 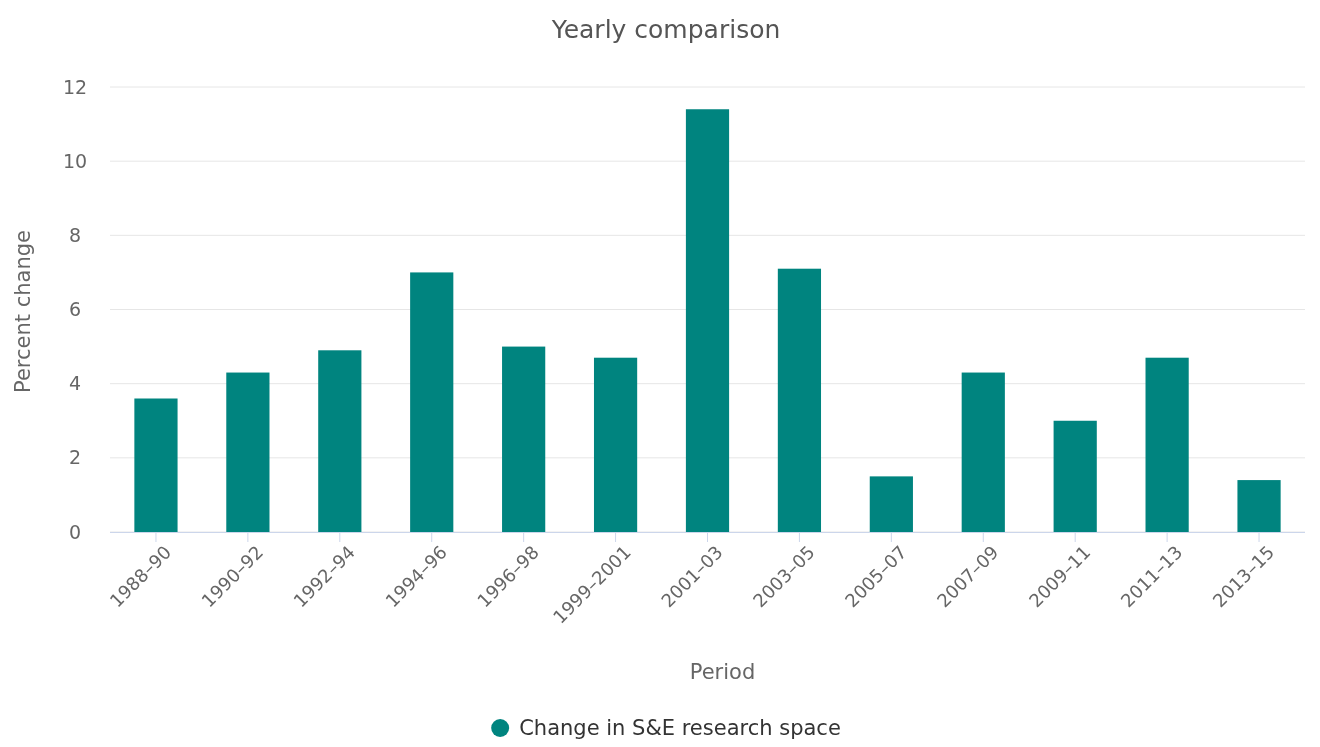 I want to click on y-tick-label: 6, so click(x=75, y=309).